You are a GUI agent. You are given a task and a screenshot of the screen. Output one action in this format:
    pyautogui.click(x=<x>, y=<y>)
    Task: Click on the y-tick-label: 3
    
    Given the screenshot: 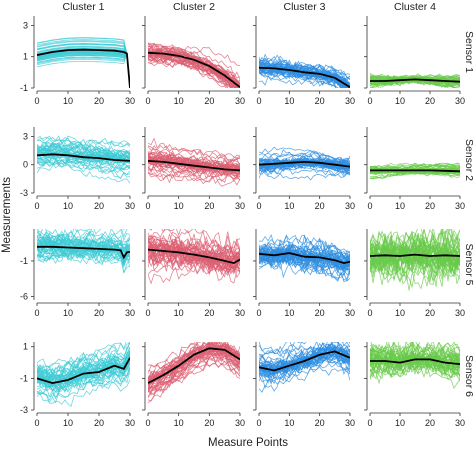 What is the action you would take?
    pyautogui.click(x=25, y=25)
    